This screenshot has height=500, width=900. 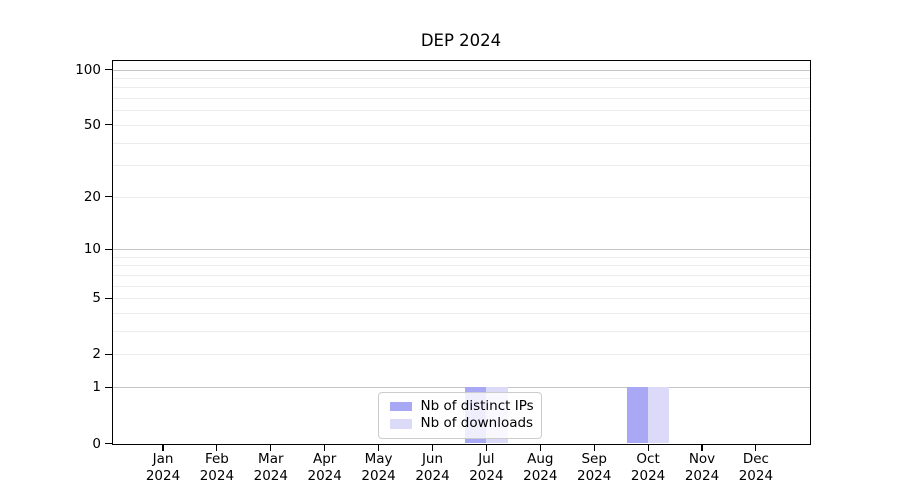 I want to click on x-tick-label: Mar 2024, so click(x=271, y=467).